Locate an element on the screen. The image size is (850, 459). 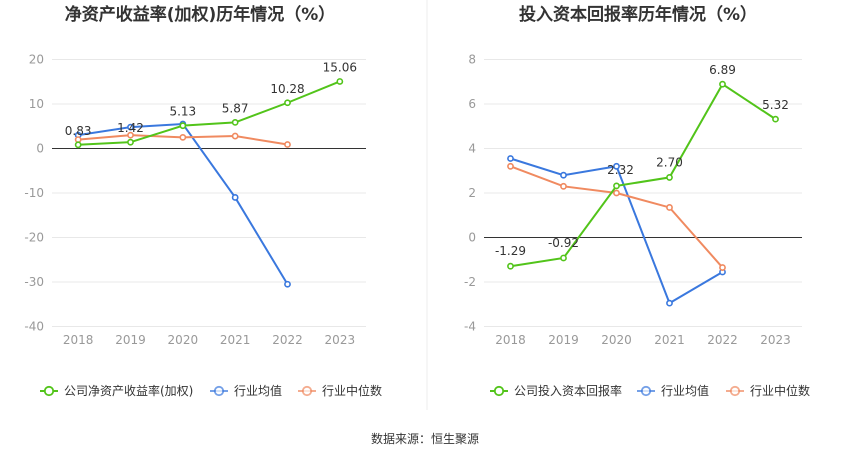
chart-title-2: 投入资本回报率历年情况（%） is located at coordinates (638, 14).